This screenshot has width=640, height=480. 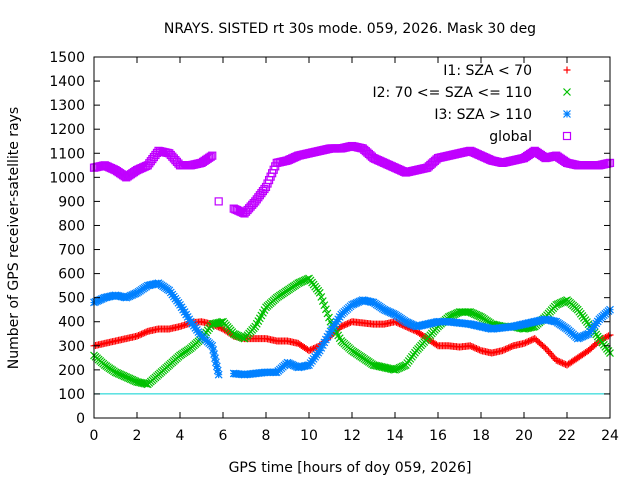 I want to click on legend-label: I2: 70 <= SZA <= 110, so click(x=452, y=93).